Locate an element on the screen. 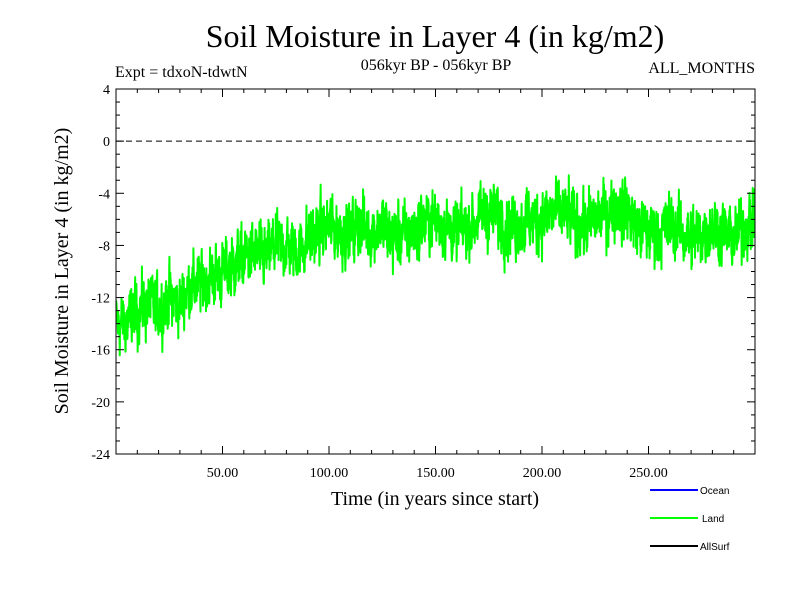 This screenshot has height=600, width=800. y-tick-label: 4 is located at coordinates (106, 90).